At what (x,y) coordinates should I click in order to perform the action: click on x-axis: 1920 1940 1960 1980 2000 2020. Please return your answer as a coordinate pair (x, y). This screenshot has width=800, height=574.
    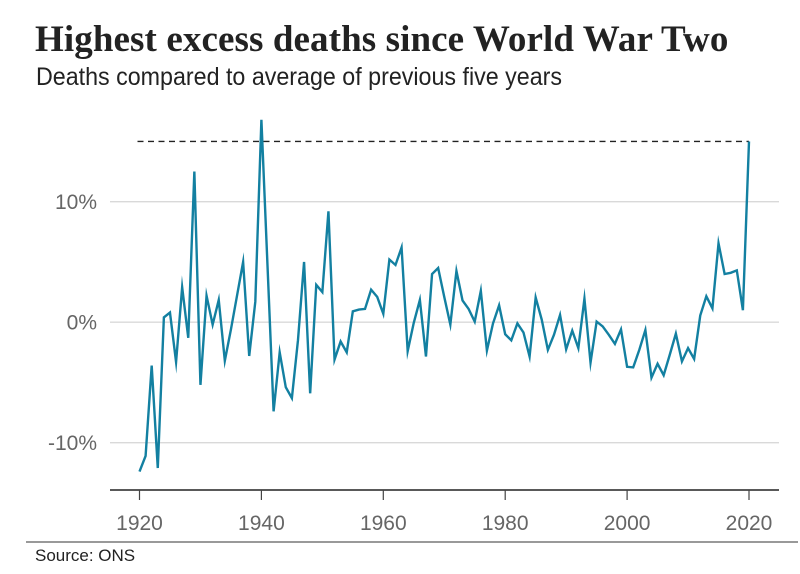
    Looking at the image, I should click on (444, 512).